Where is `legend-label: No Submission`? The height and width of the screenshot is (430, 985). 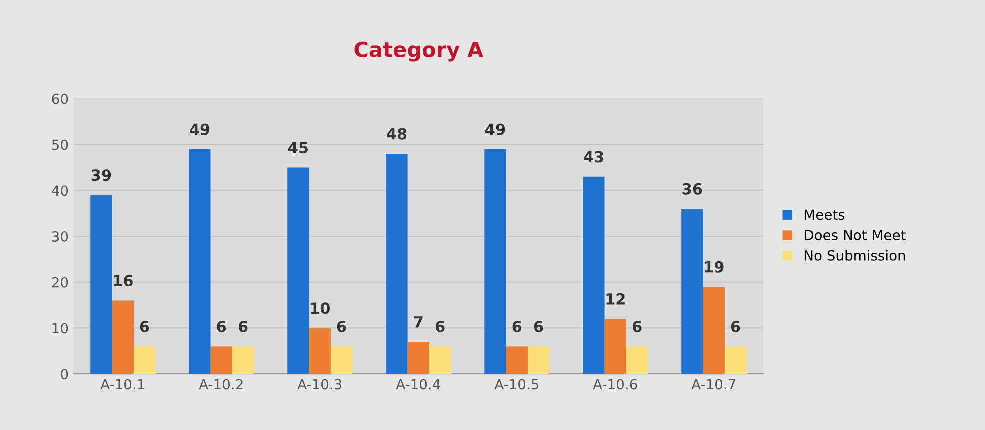 legend-label: No Submission is located at coordinates (855, 255).